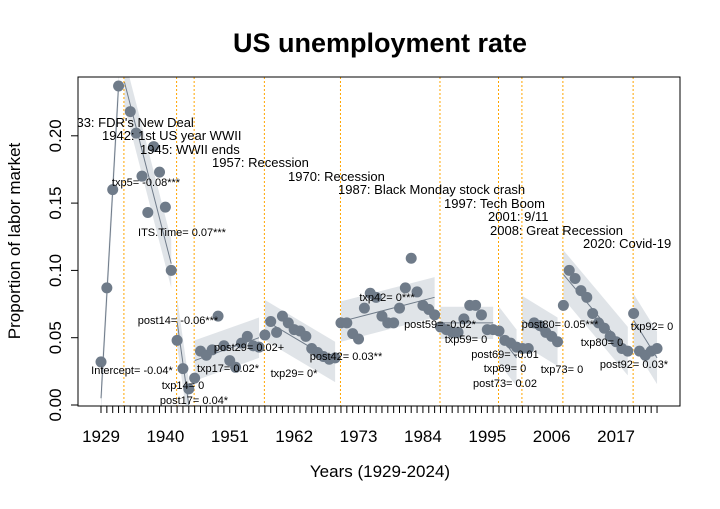 This screenshot has width=720, height=509. What do you see at coordinates (634, 365) in the screenshot?
I see `coef-label: post92= 0.03*` at bounding box center [634, 365].